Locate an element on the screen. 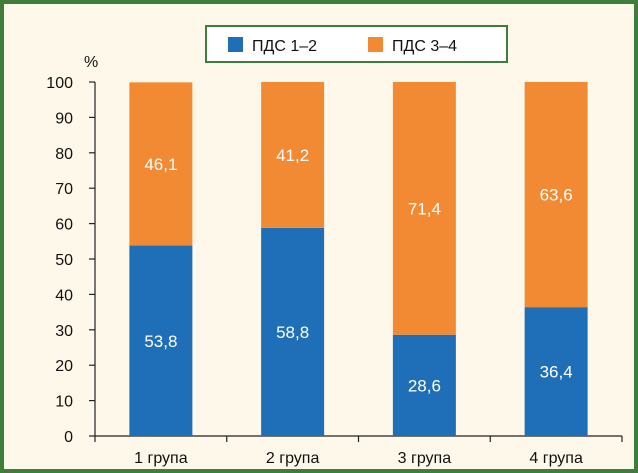  legend-box is located at coordinates (356, 44).